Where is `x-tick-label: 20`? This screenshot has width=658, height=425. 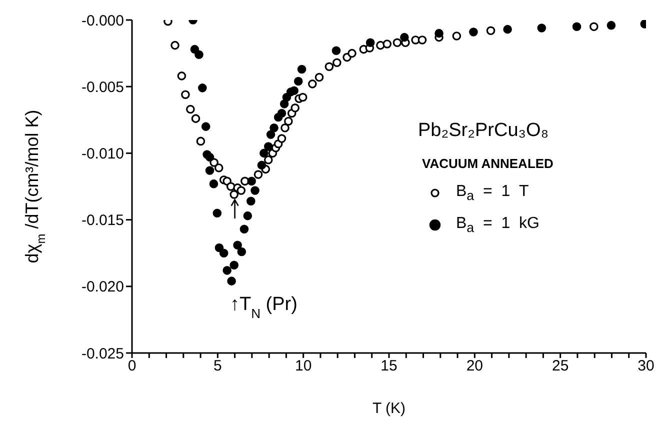
x-tick-label: 20 is located at coordinates (475, 366).